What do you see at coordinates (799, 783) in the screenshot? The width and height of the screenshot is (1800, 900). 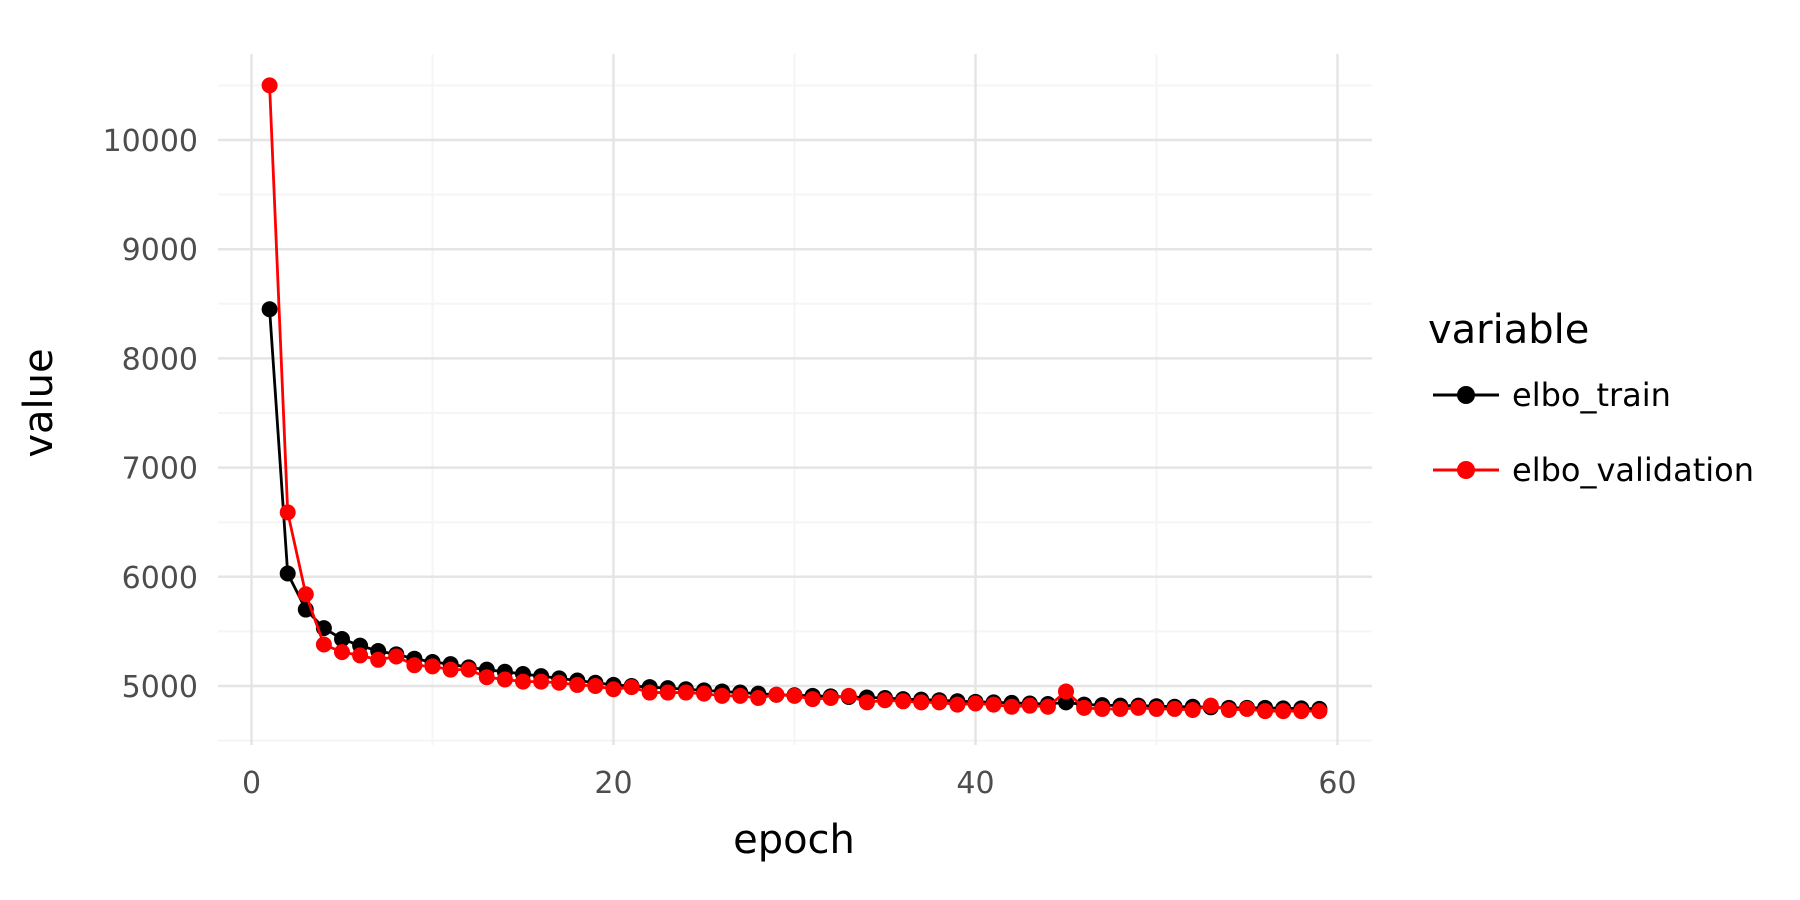 I see `x-axis-tick-labels: 0 20 40 60` at bounding box center [799, 783].